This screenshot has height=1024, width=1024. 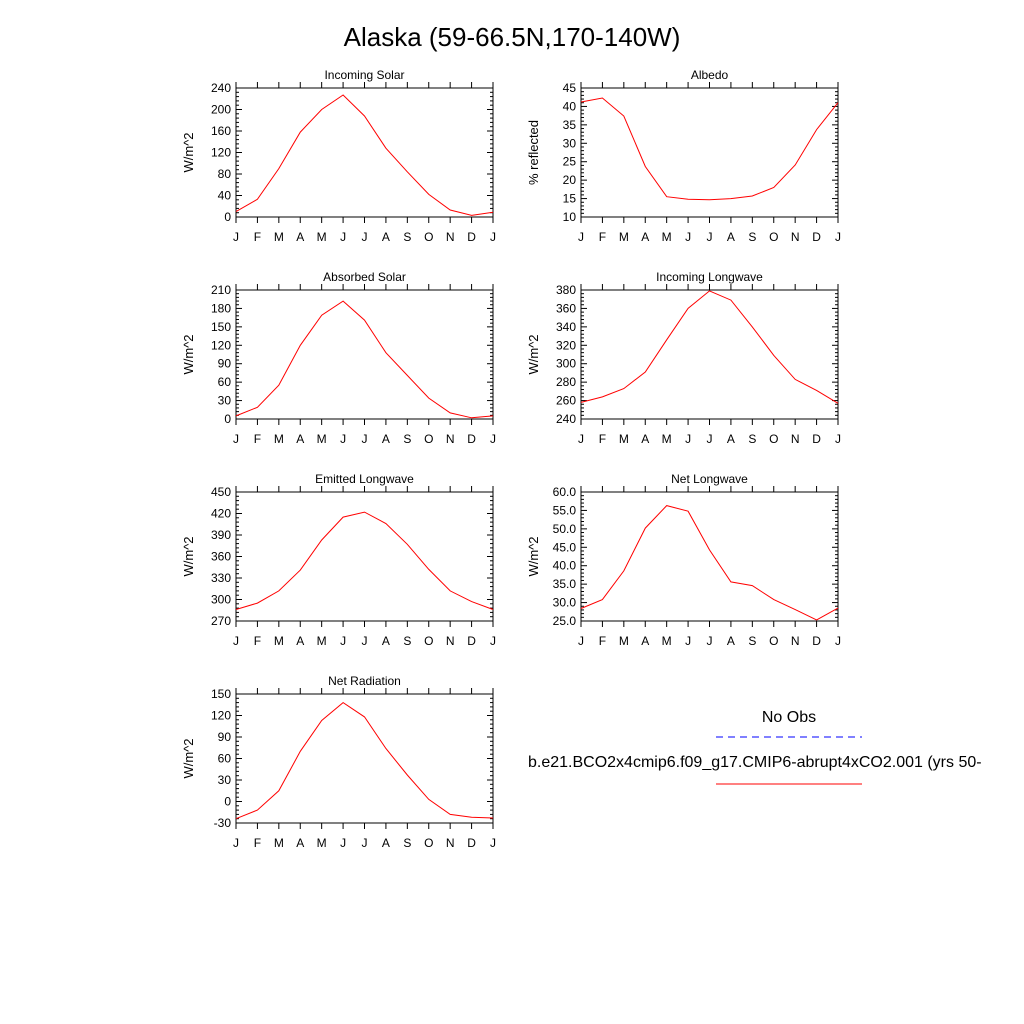 I want to click on y-tick-label: 55.0, so click(x=565, y=510).